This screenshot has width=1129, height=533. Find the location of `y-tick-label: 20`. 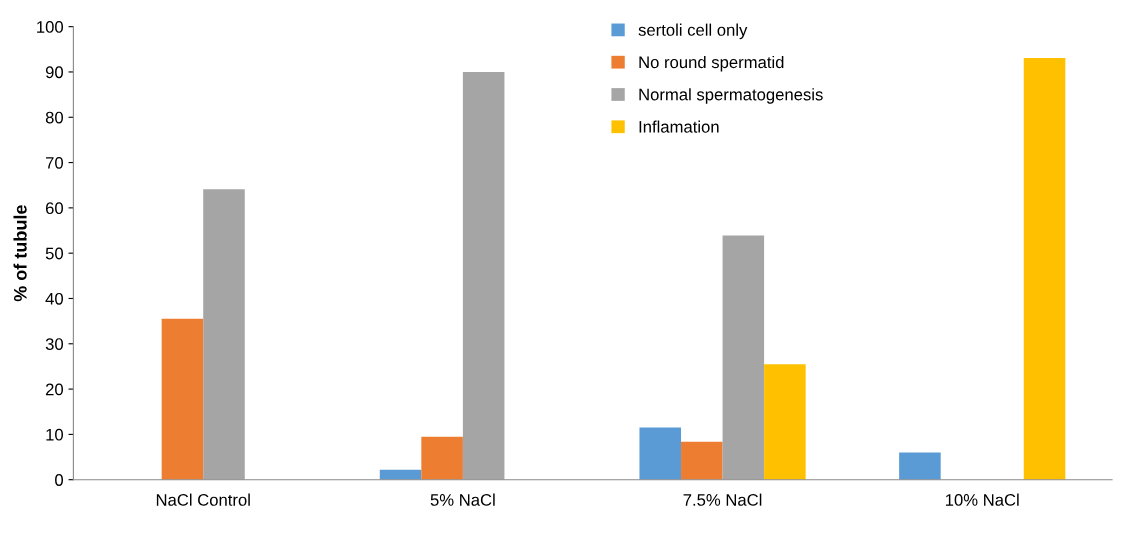

y-tick-label: 20 is located at coordinates (54, 389).